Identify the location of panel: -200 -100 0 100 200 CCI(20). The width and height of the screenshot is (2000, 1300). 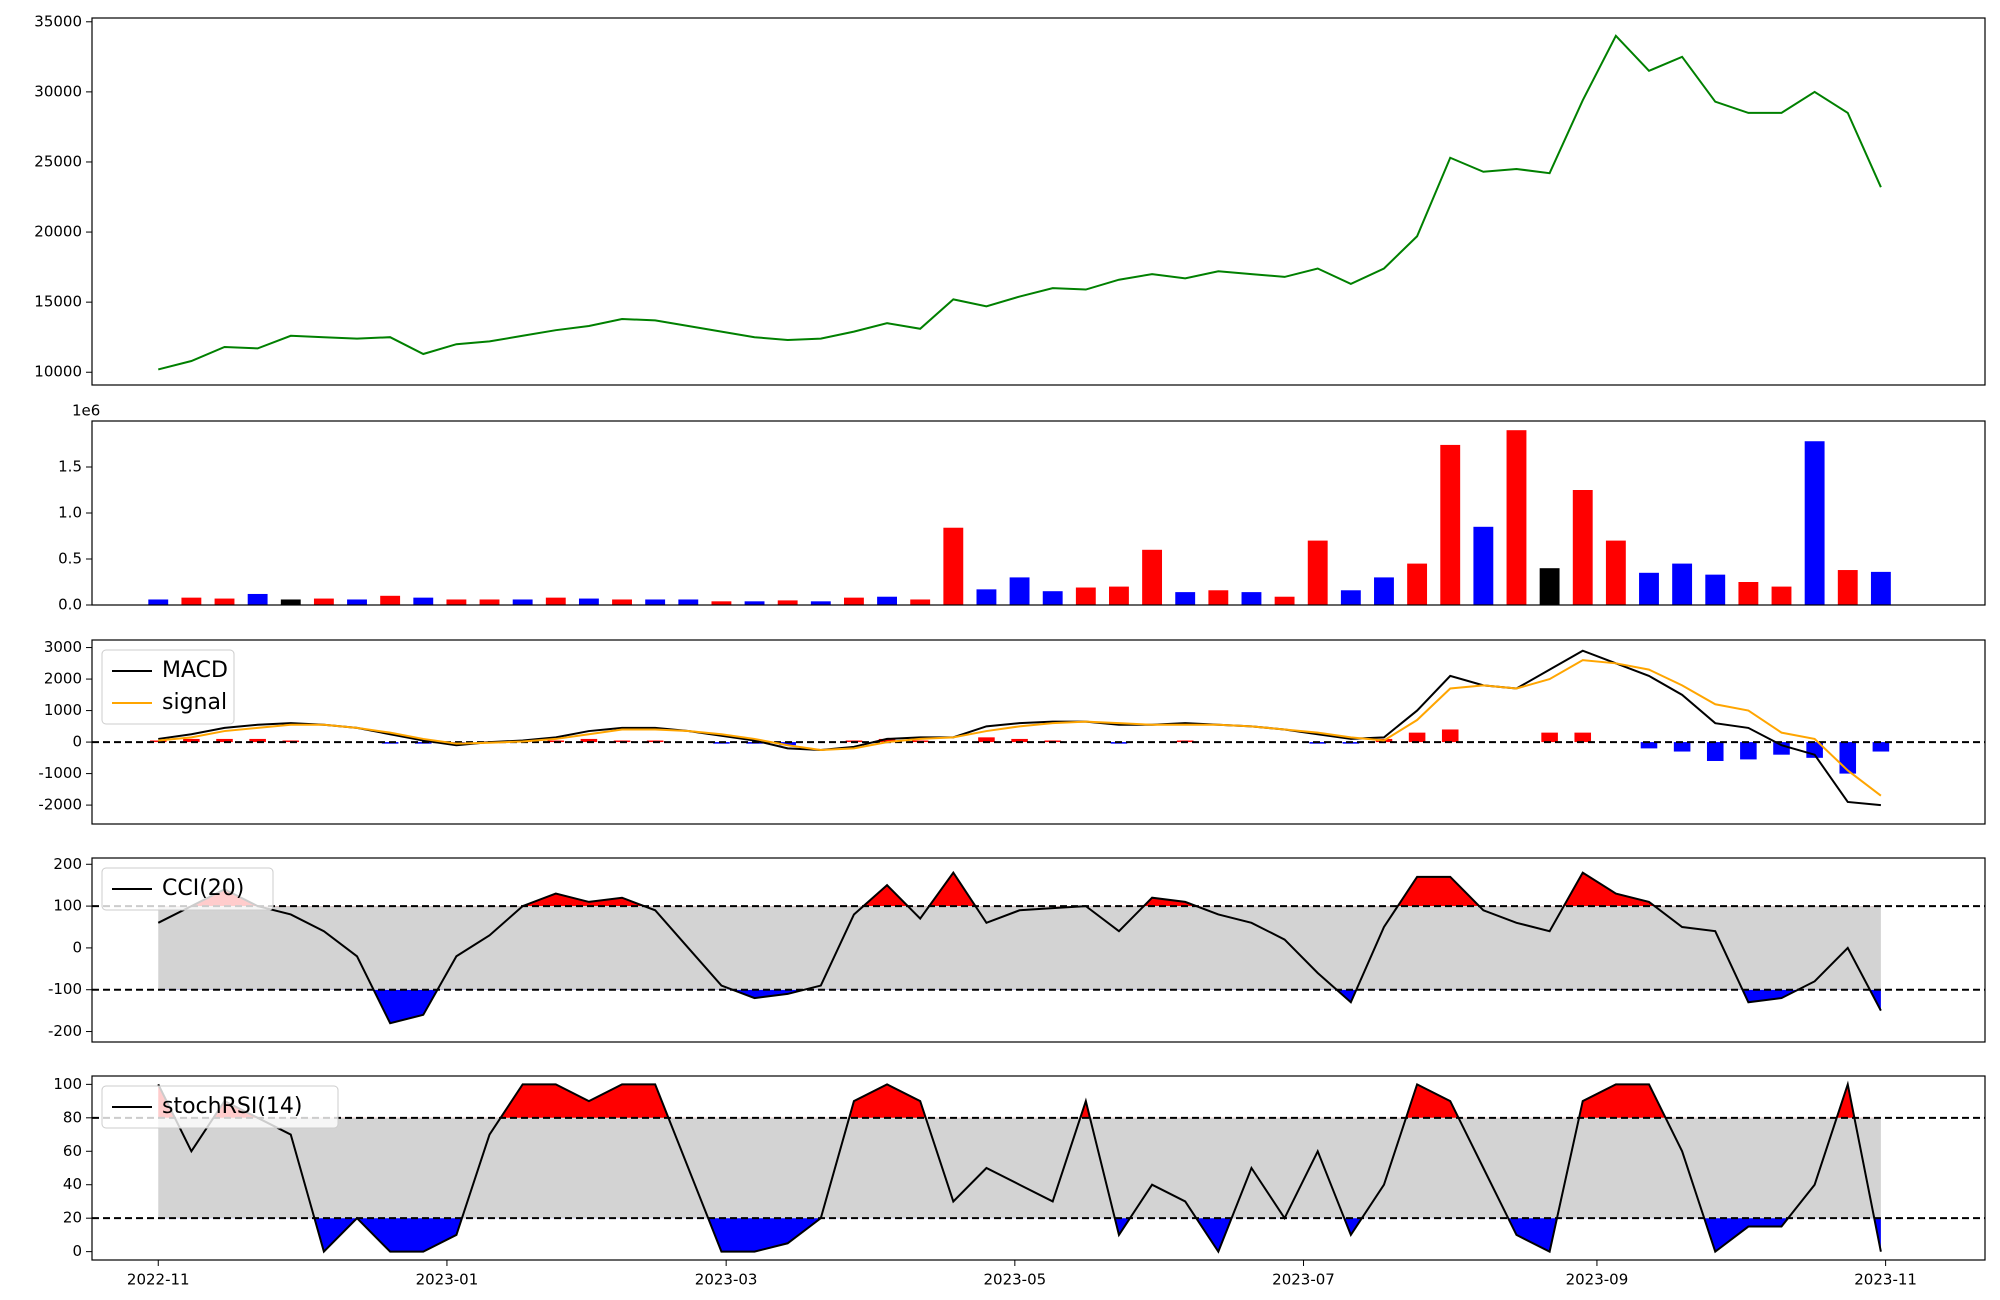
(1017, 949).